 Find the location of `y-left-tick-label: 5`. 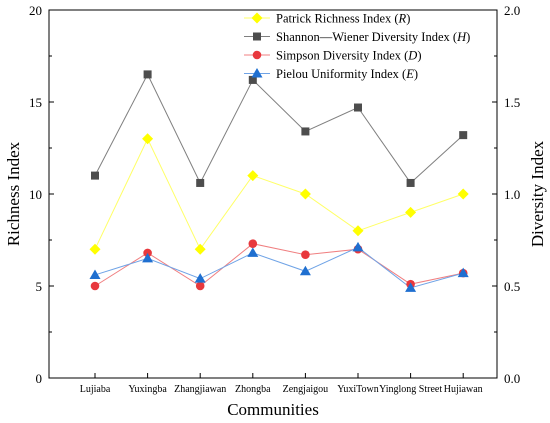

y-left-tick-label: 5 is located at coordinates (39, 286).